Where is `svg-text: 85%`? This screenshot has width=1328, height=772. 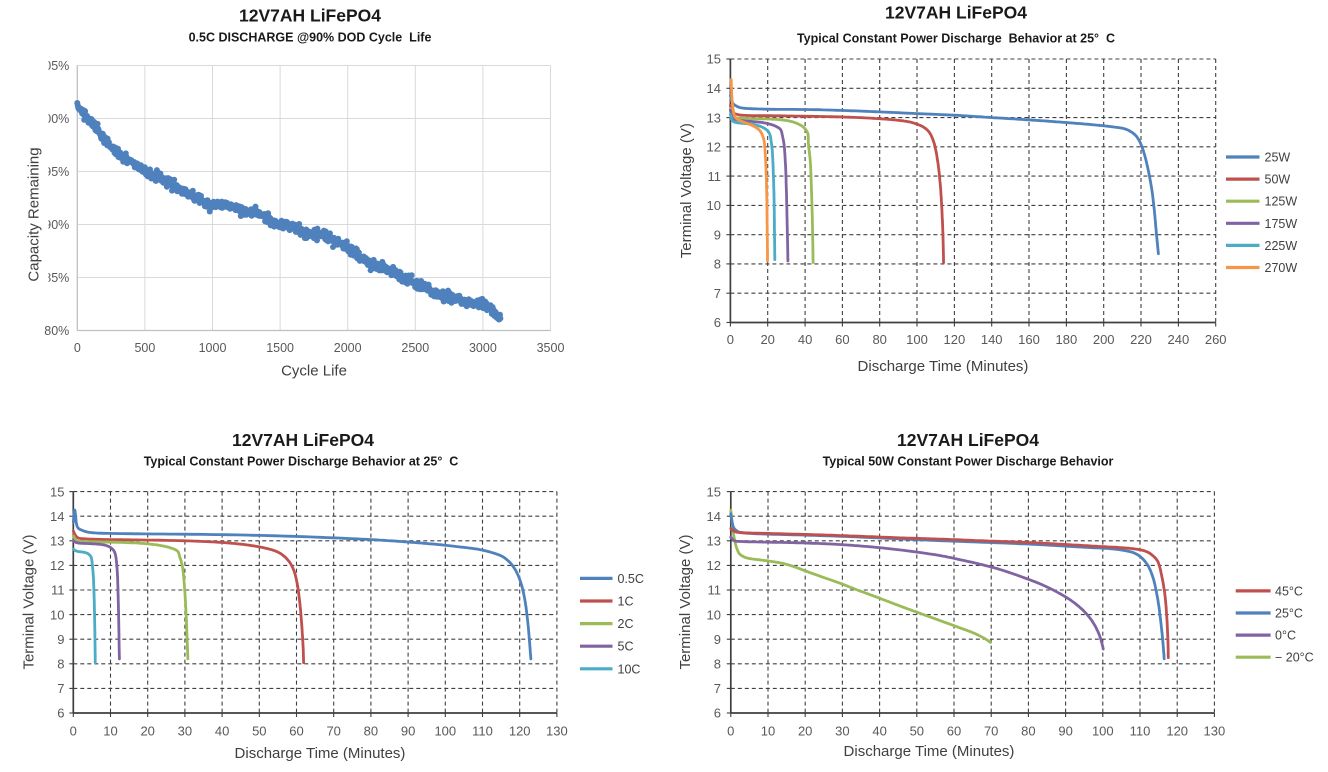
svg-text: 85% is located at coordinates (56, 278).